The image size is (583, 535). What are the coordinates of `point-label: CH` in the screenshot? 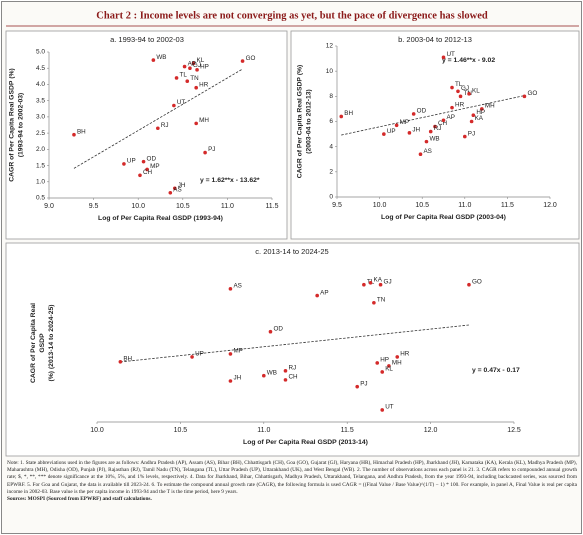 It's located at (443, 123).